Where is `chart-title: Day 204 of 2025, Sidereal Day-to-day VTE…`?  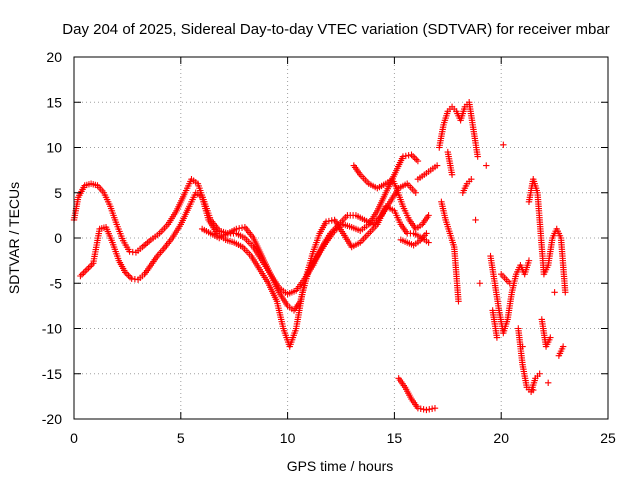 chart-title: Day 204 of 2025, Sidereal Day-to-day VTE… is located at coordinates (335, 29).